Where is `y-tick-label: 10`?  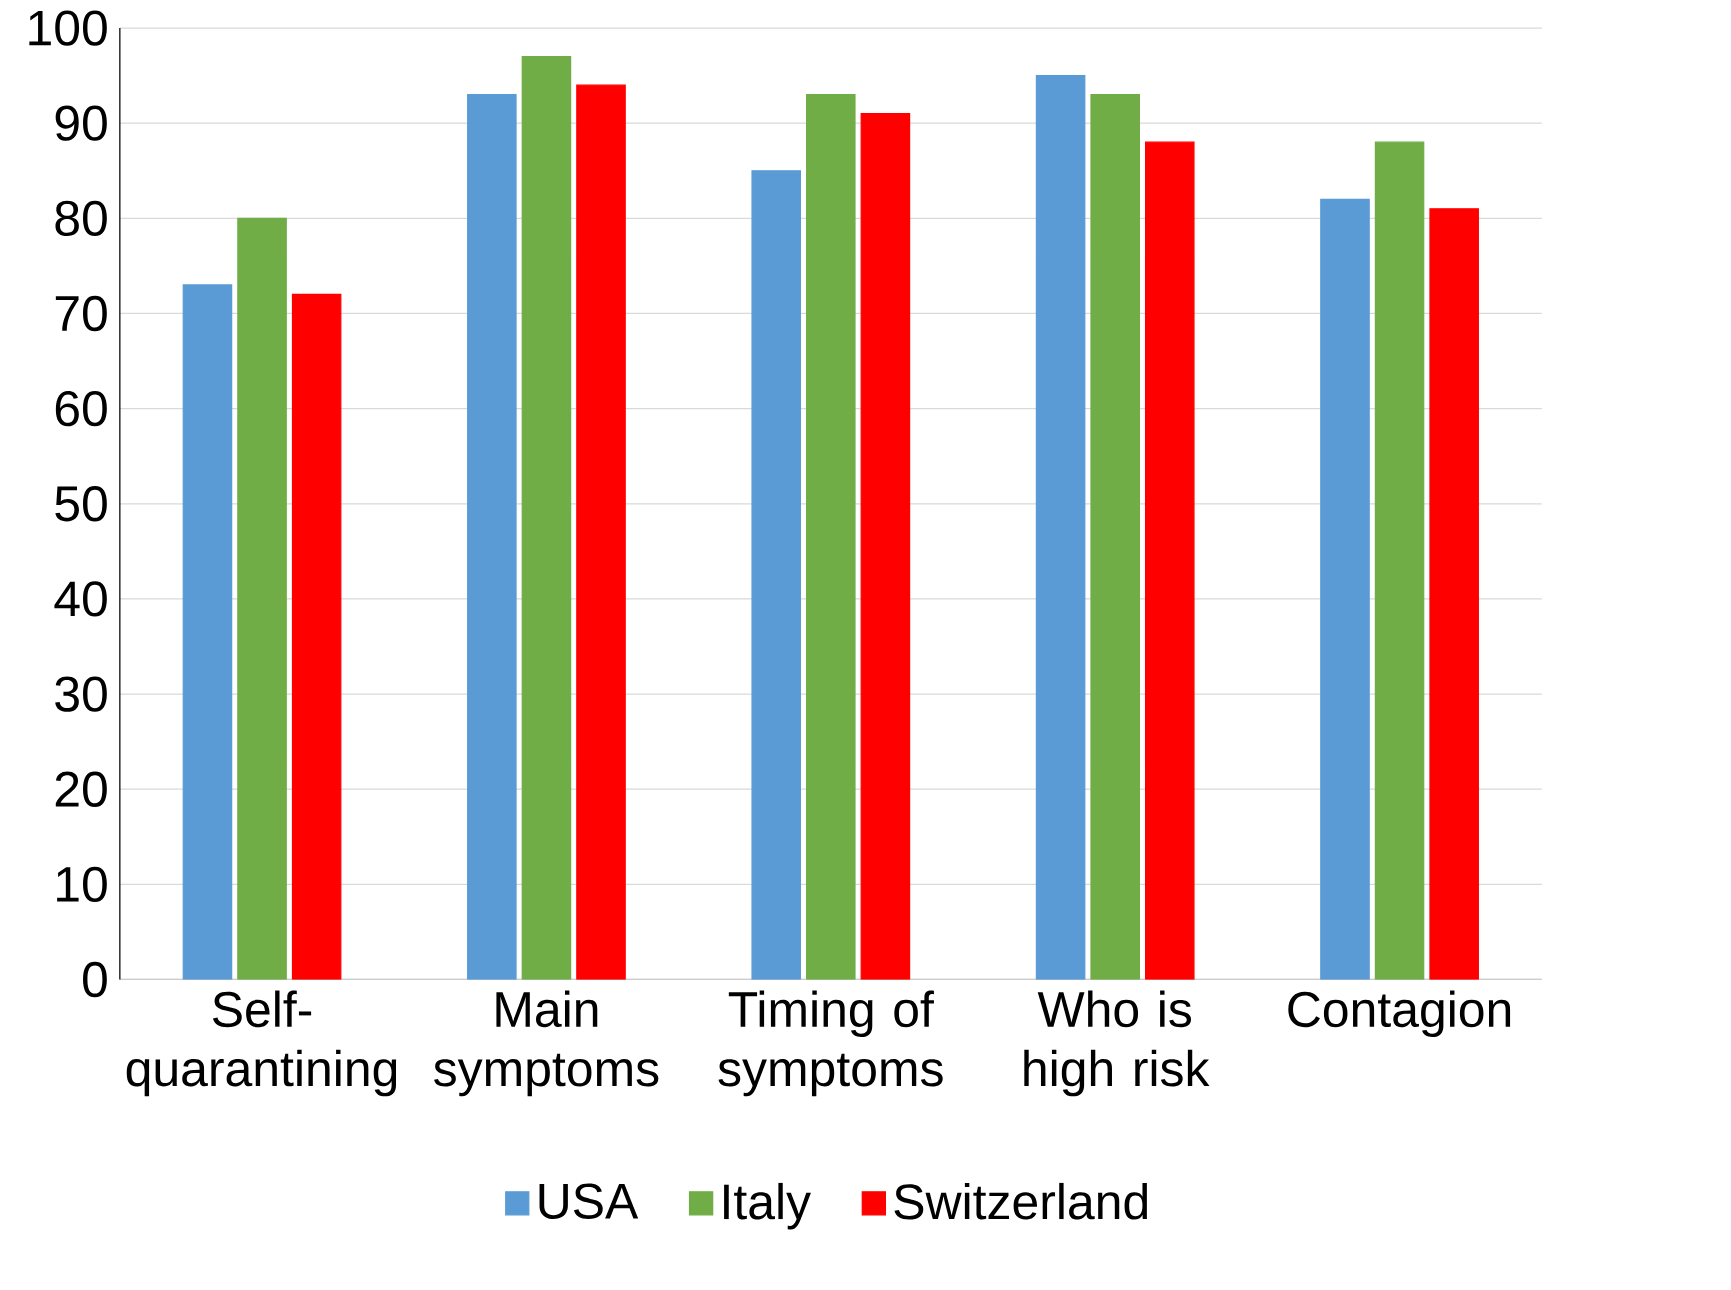
y-tick-label: 10 is located at coordinates (82, 884).